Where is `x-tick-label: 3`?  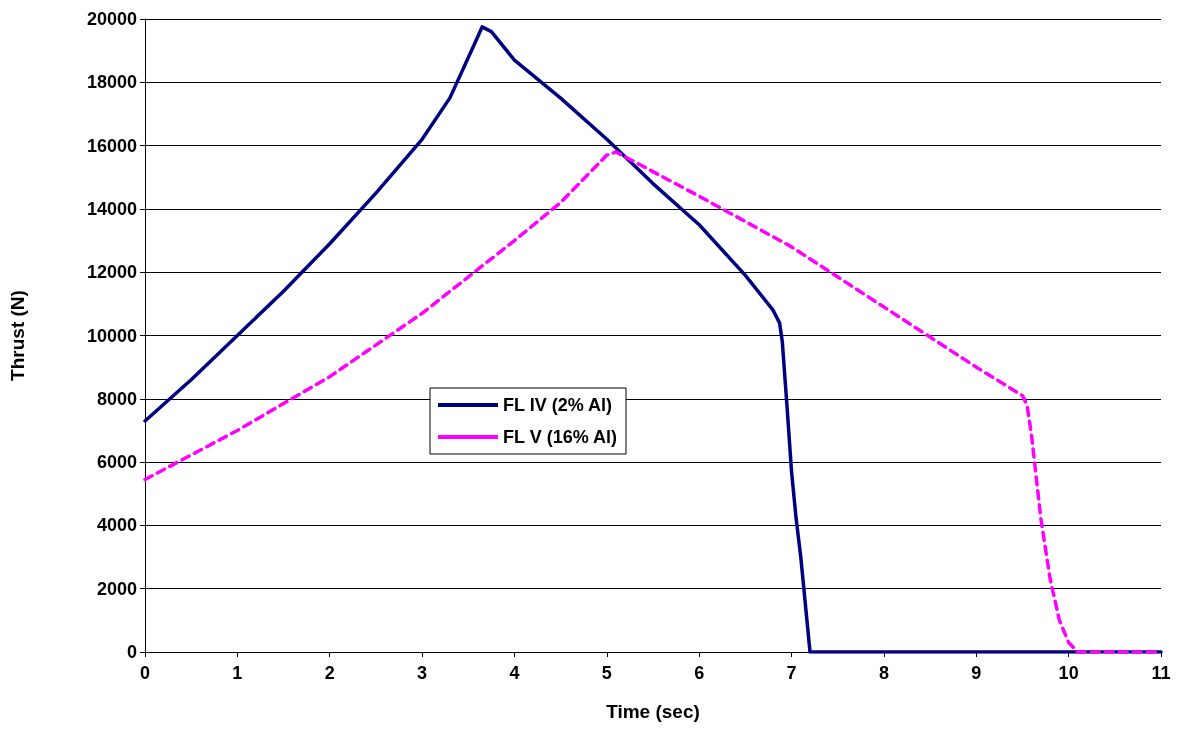
x-tick-label: 3 is located at coordinates (422, 673).